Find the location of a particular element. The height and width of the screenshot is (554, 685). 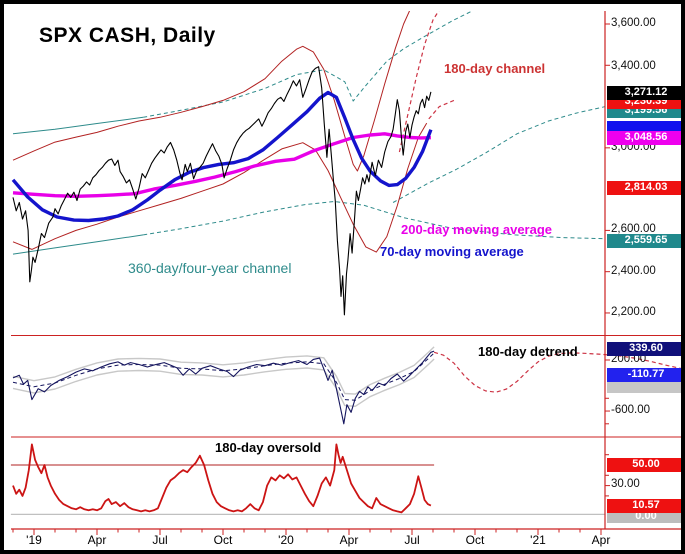

x-label-jul19: Jul is located at coordinates (160, 540).